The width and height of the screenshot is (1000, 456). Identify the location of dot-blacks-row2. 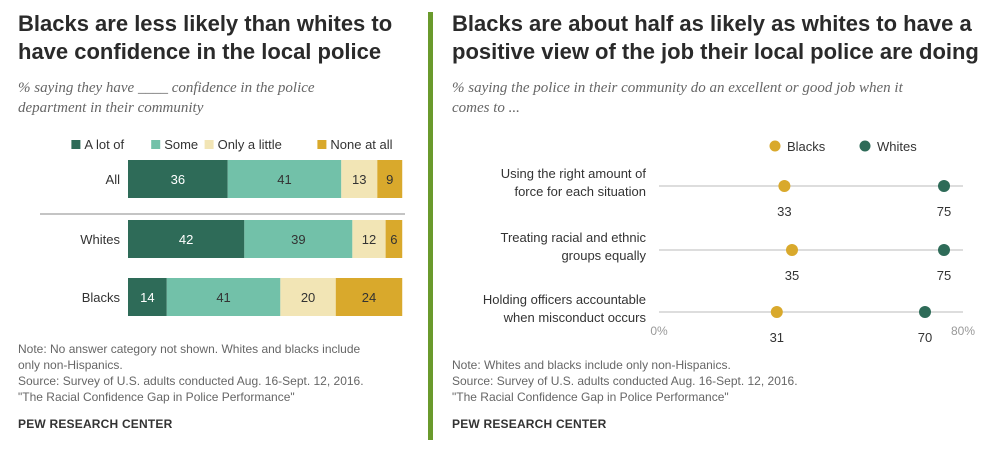
(792, 250).